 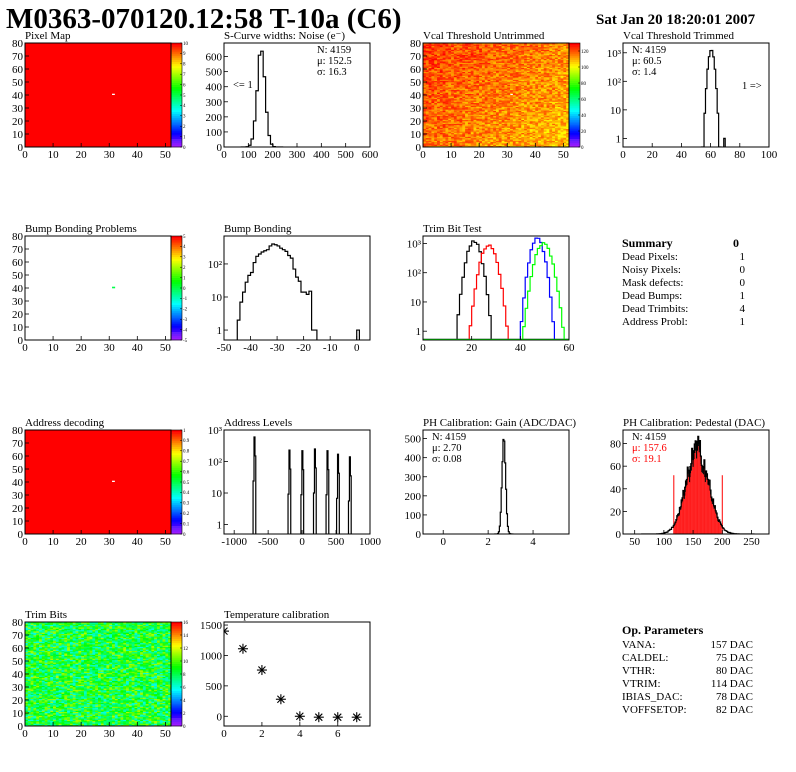 What do you see at coordinates (186, 472) in the screenshot?
I see `colorbar-tick-label: 0.6` at bounding box center [186, 472].